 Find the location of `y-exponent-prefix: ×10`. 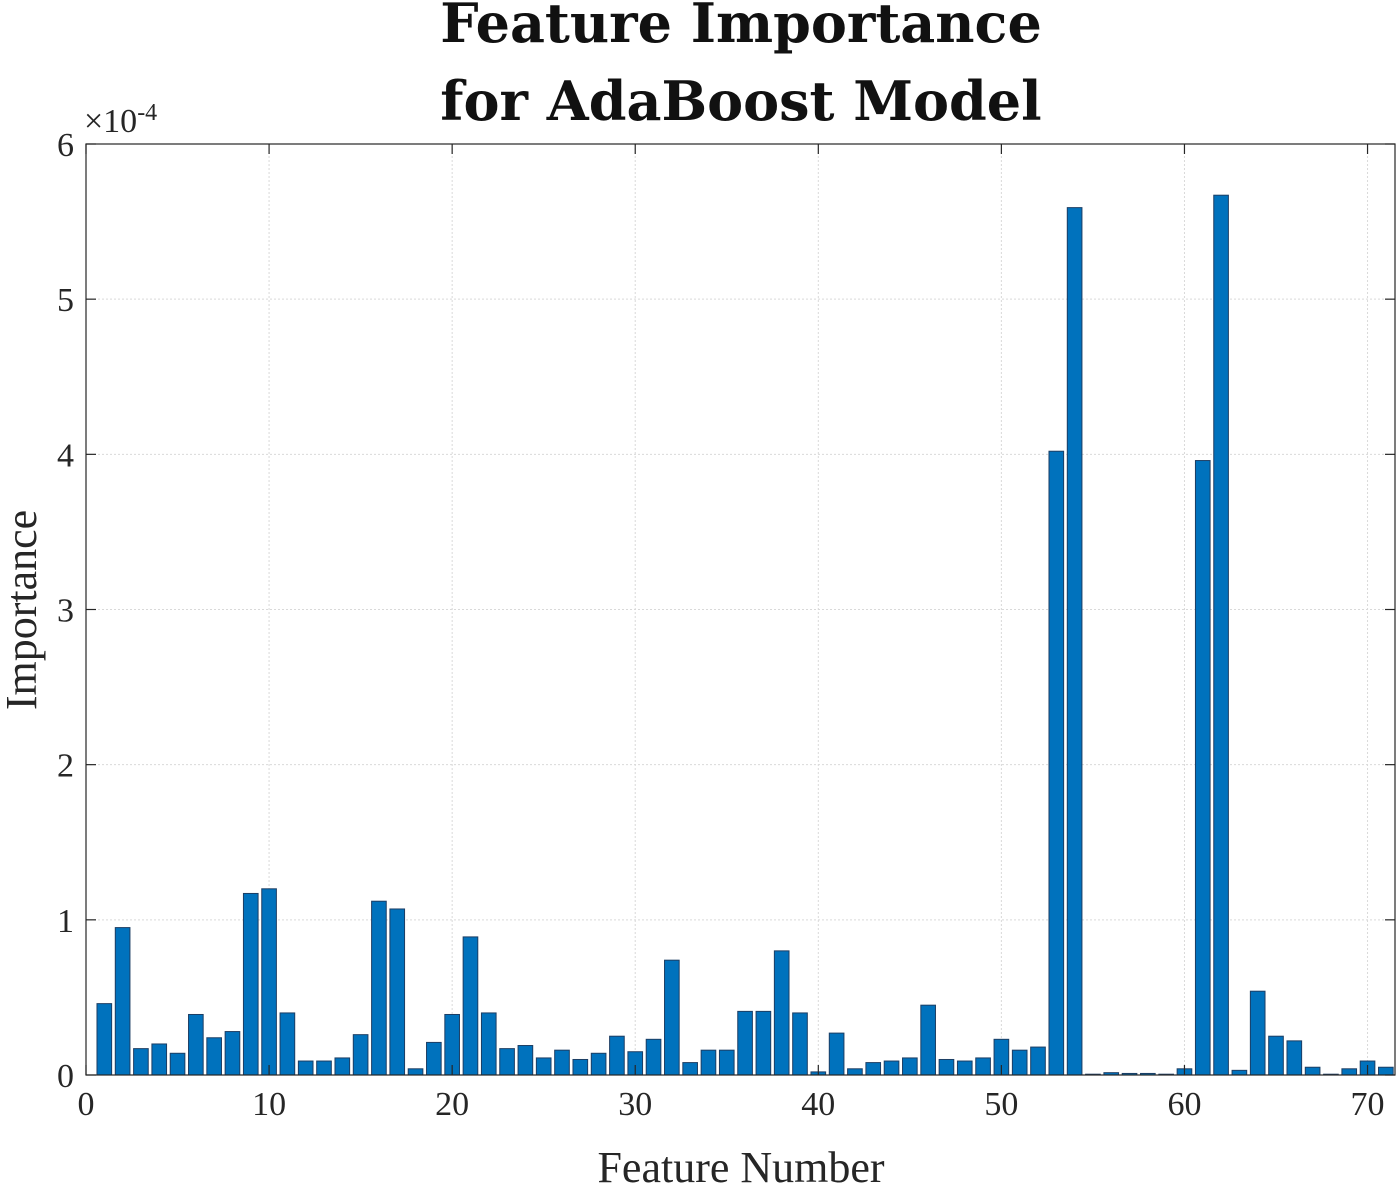

y-exponent-prefix: ×10 is located at coordinates (110, 121).